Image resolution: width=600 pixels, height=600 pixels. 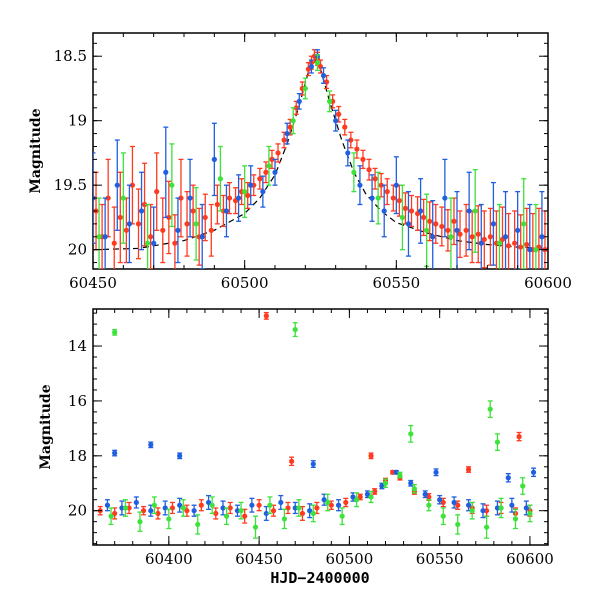 What do you see at coordinates (530, 559) in the screenshot?
I see `bottom-xtick-label: 60600` at bounding box center [530, 559].